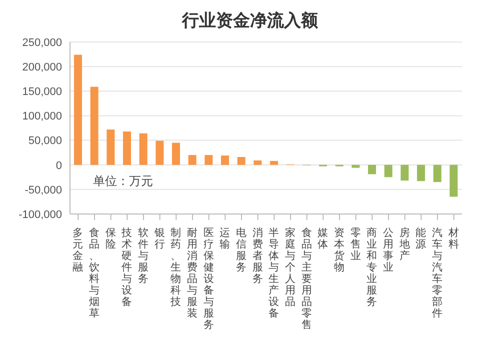 The width and height of the screenshot is (500, 344). I want to click on x-tick-label: 保险, so click(110, 238).